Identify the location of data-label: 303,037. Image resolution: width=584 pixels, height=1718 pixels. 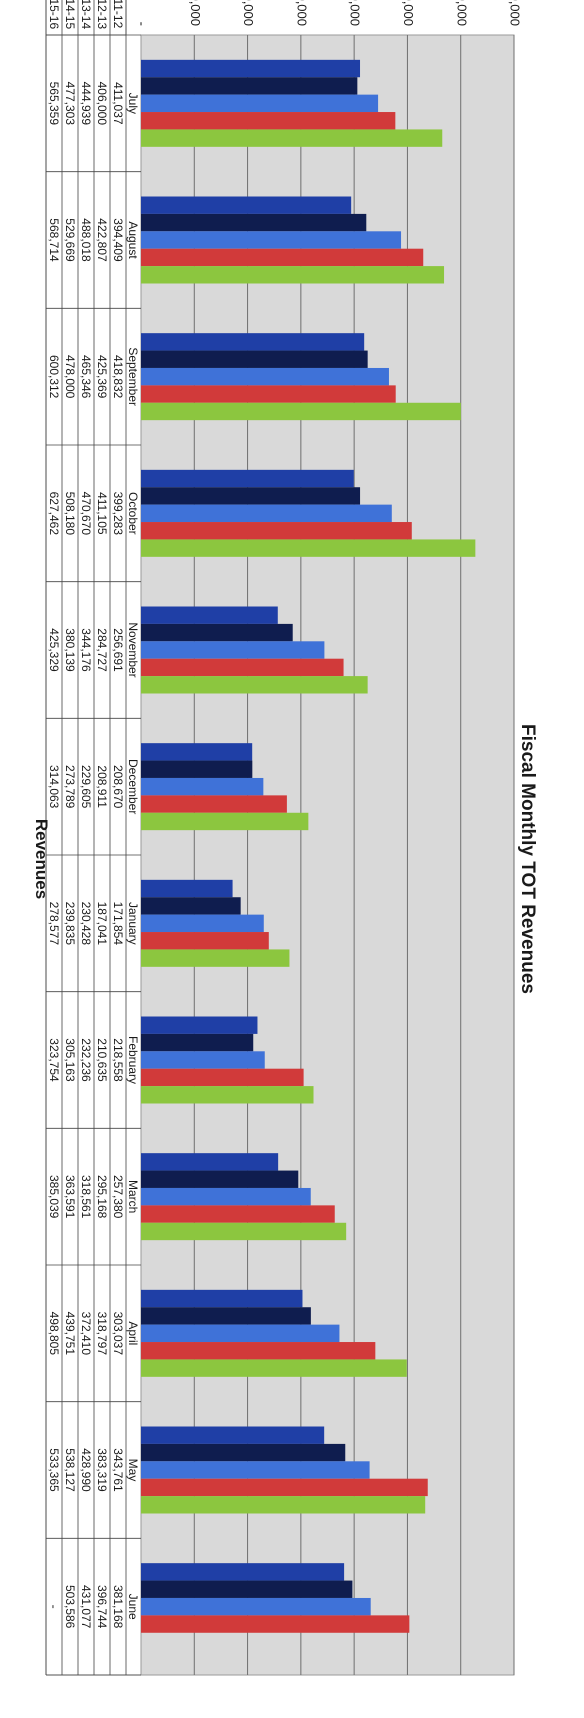
(118, 1334).